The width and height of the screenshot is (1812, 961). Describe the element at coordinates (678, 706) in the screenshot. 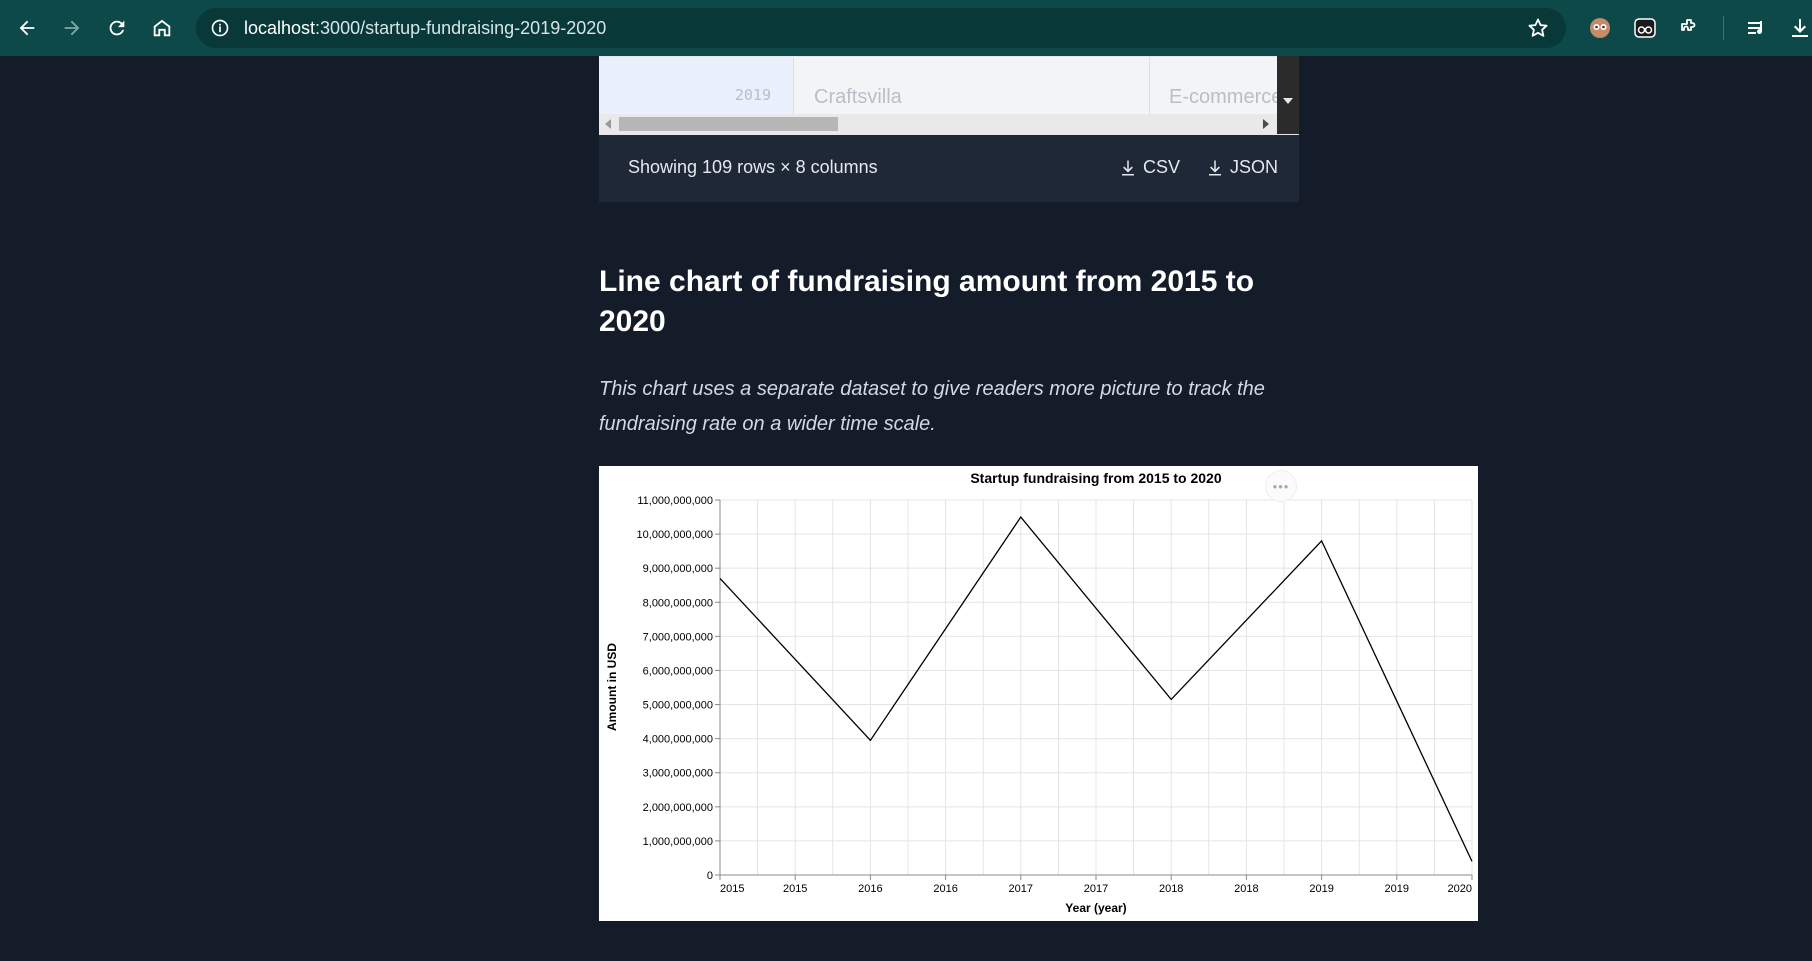

I see `y-tick-label: 5,000,000,000` at that location.